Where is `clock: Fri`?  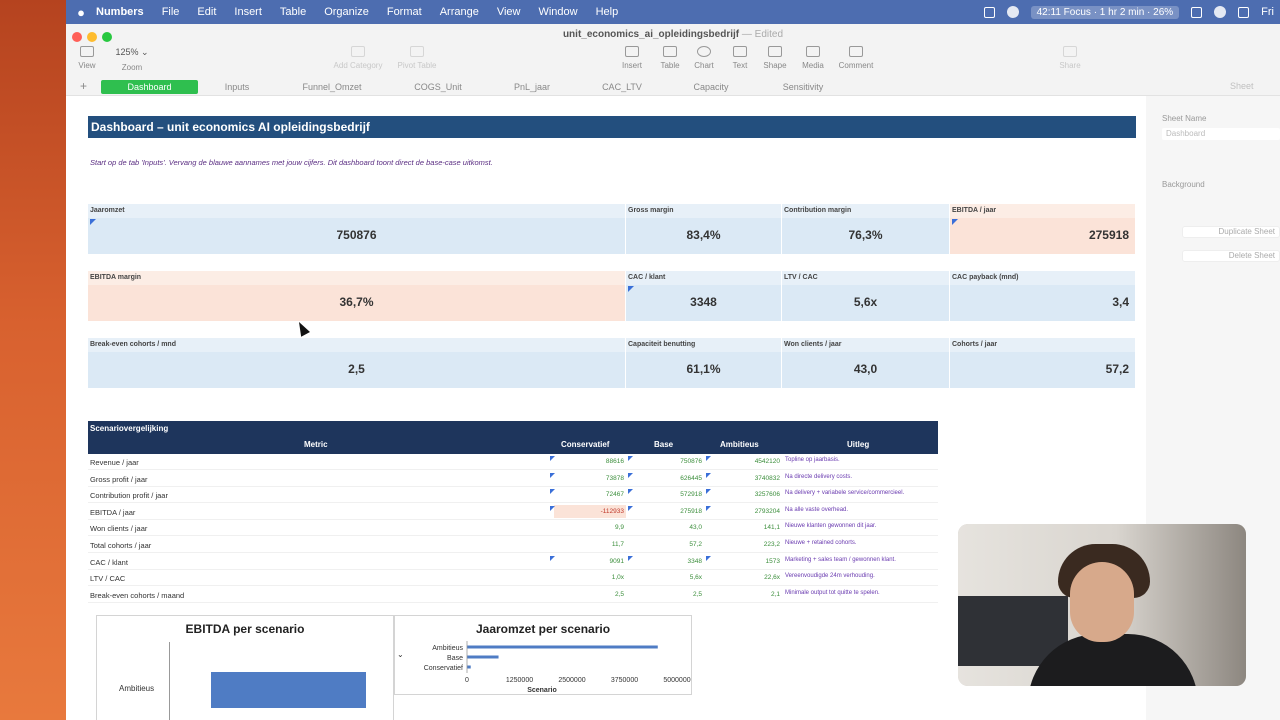
clock: Fri is located at coordinates (1267, 12).